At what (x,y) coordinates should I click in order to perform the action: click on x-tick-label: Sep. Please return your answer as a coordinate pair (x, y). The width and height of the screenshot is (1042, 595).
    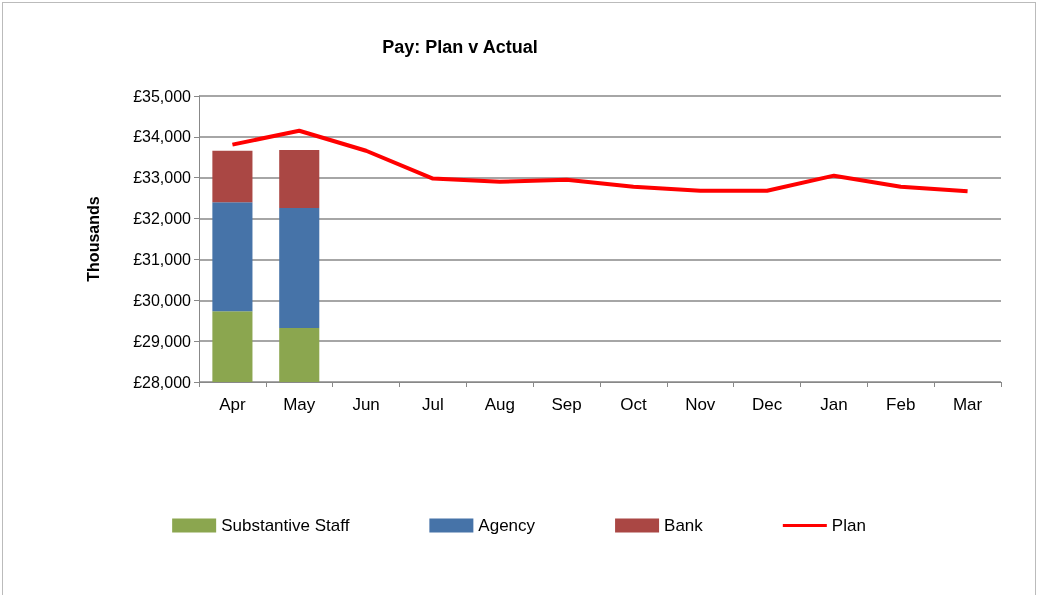
    Looking at the image, I should click on (566, 404).